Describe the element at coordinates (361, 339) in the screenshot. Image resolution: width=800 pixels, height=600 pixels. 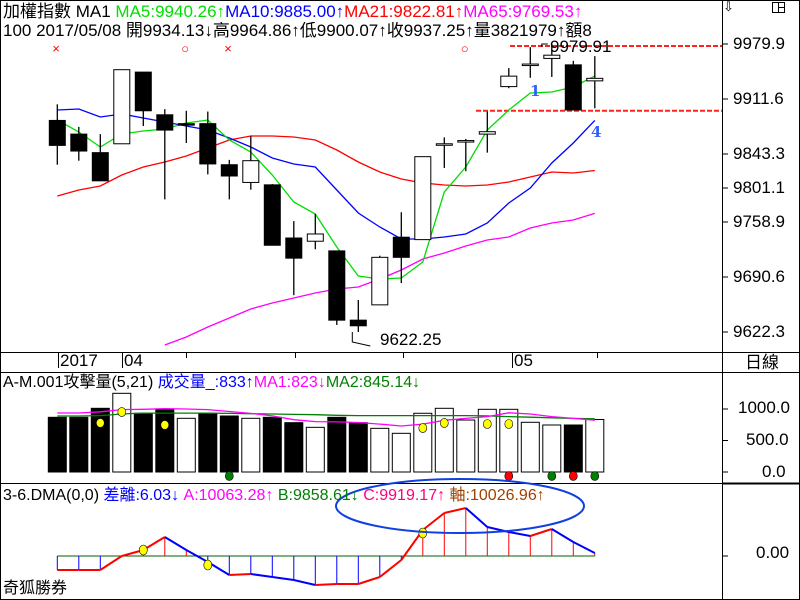
I see `low-price-leader` at that location.